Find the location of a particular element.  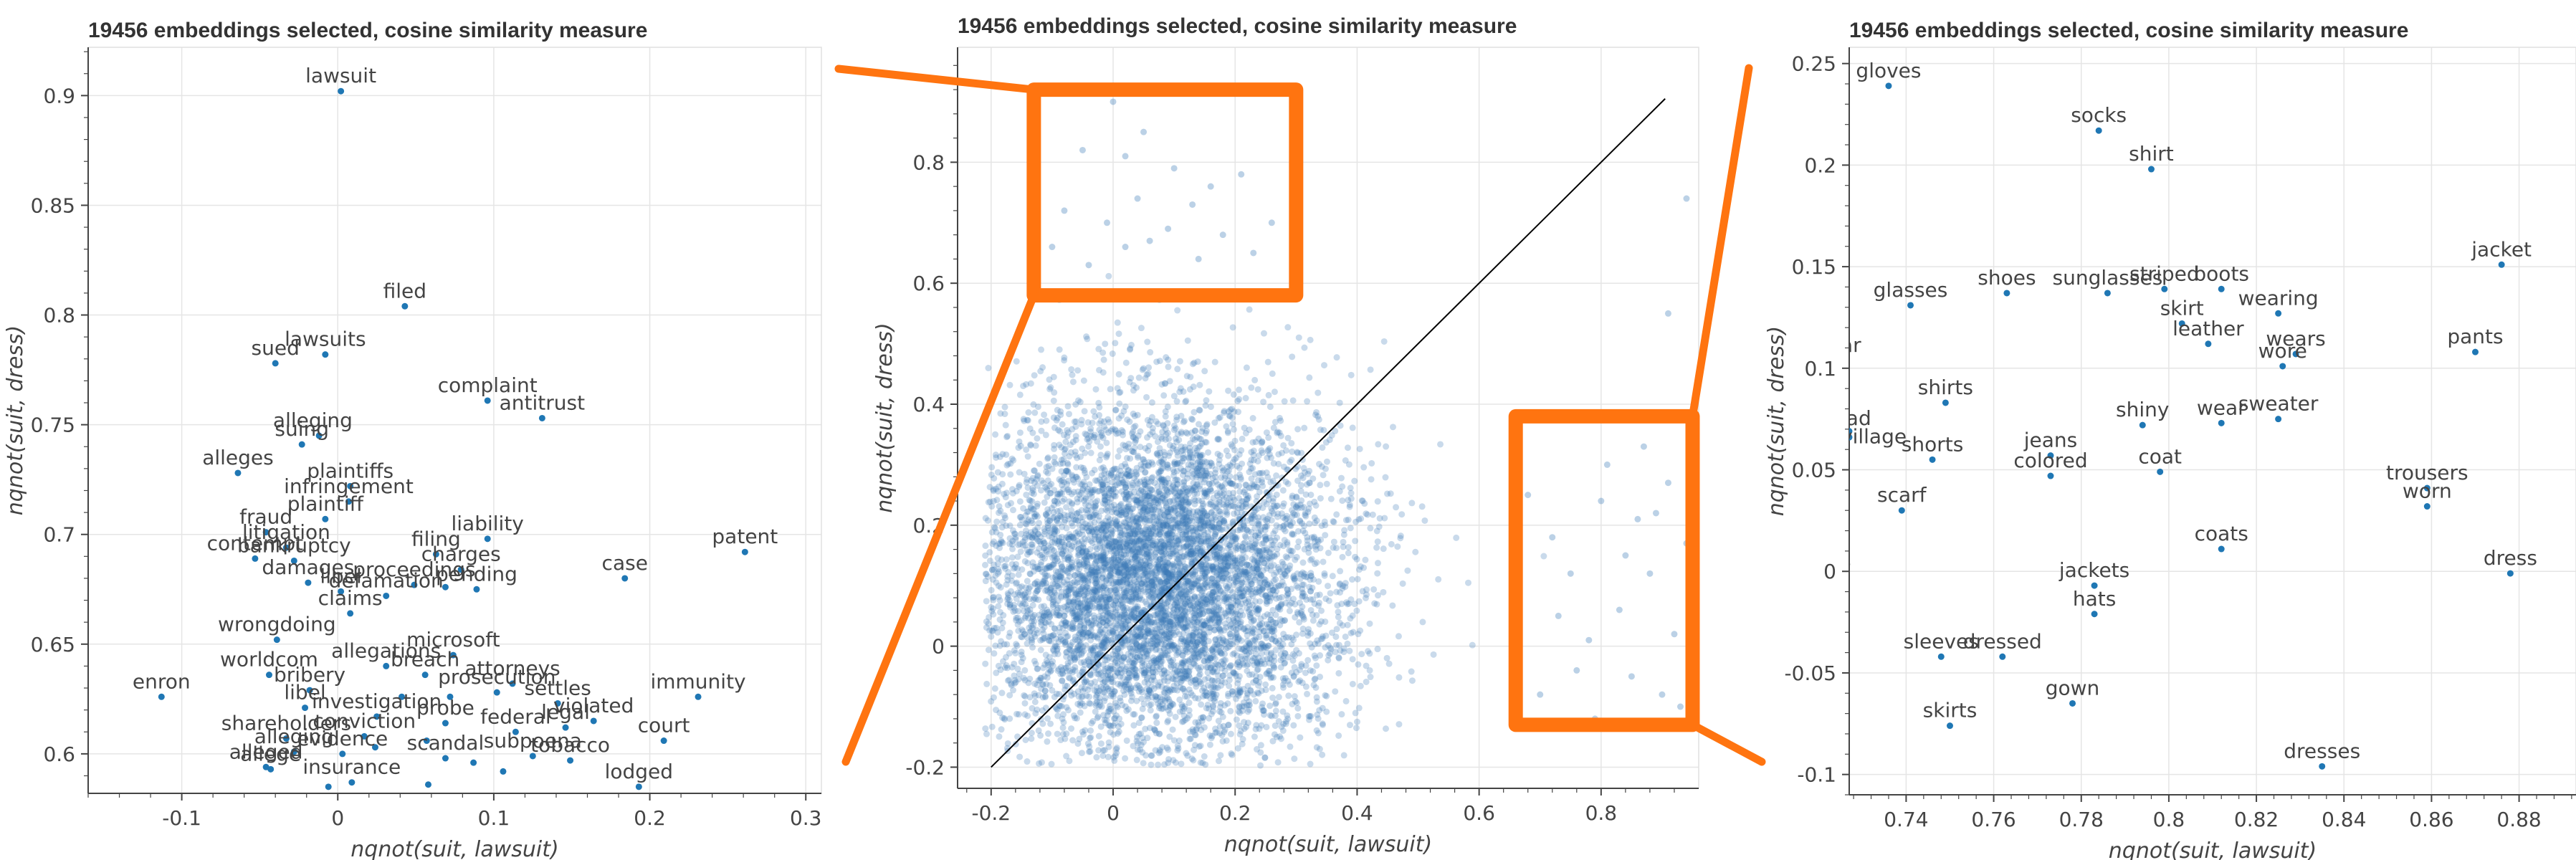

word-label: libel is located at coordinates (340, 576).